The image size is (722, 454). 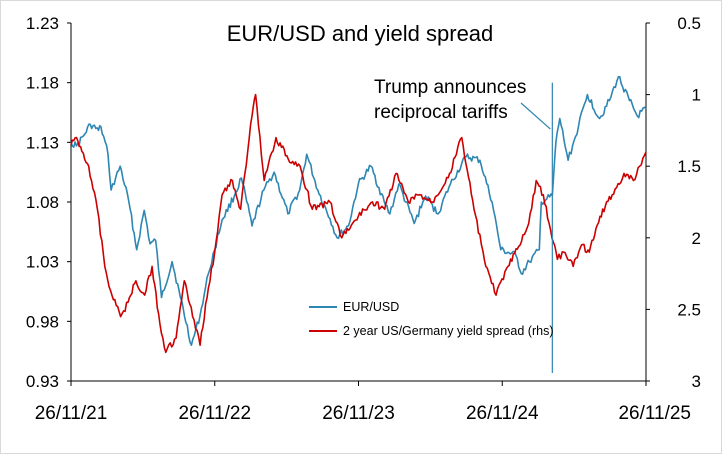 I want to click on x-tick-label: 26/11/21, so click(x=71, y=413).